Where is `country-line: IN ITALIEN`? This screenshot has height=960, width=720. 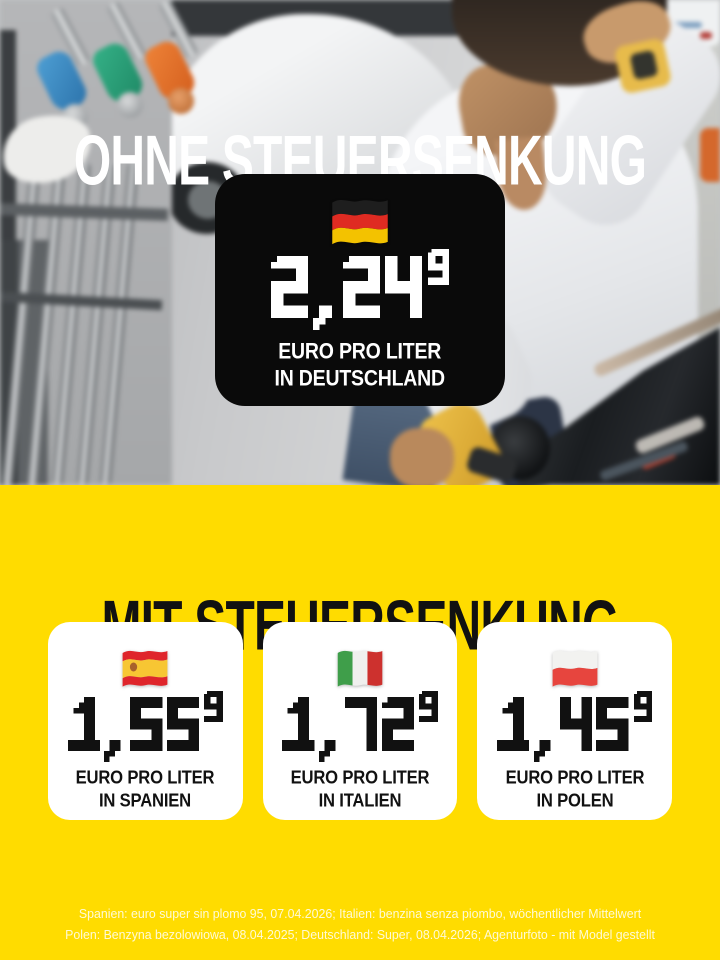
country-line: IN ITALIEN is located at coordinates (360, 799).